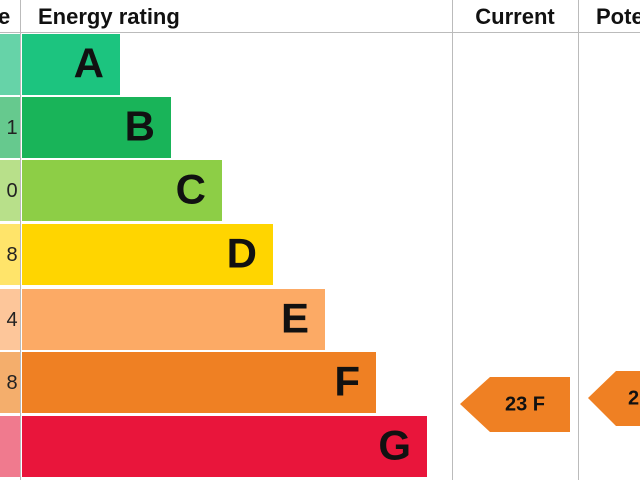 This screenshot has height=485, width=640. I want to click on rating-header: Energy rating, so click(109, 16).